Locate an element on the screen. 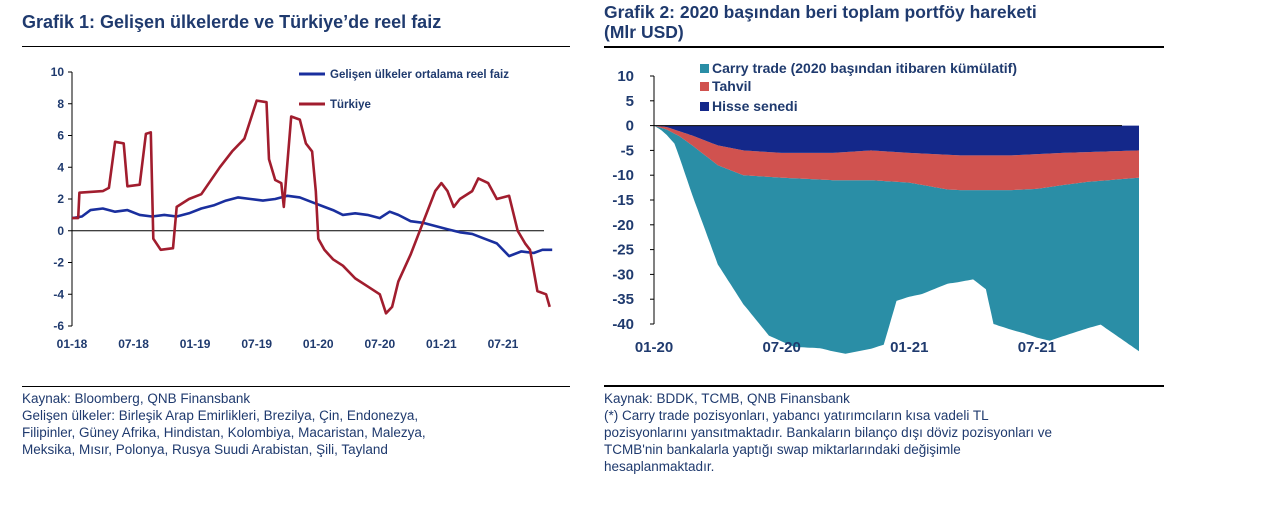 The width and height of the screenshot is (1275, 509). legend-label-1: Gelişen ülkeler ortalama reel faiz is located at coordinates (419, 75).